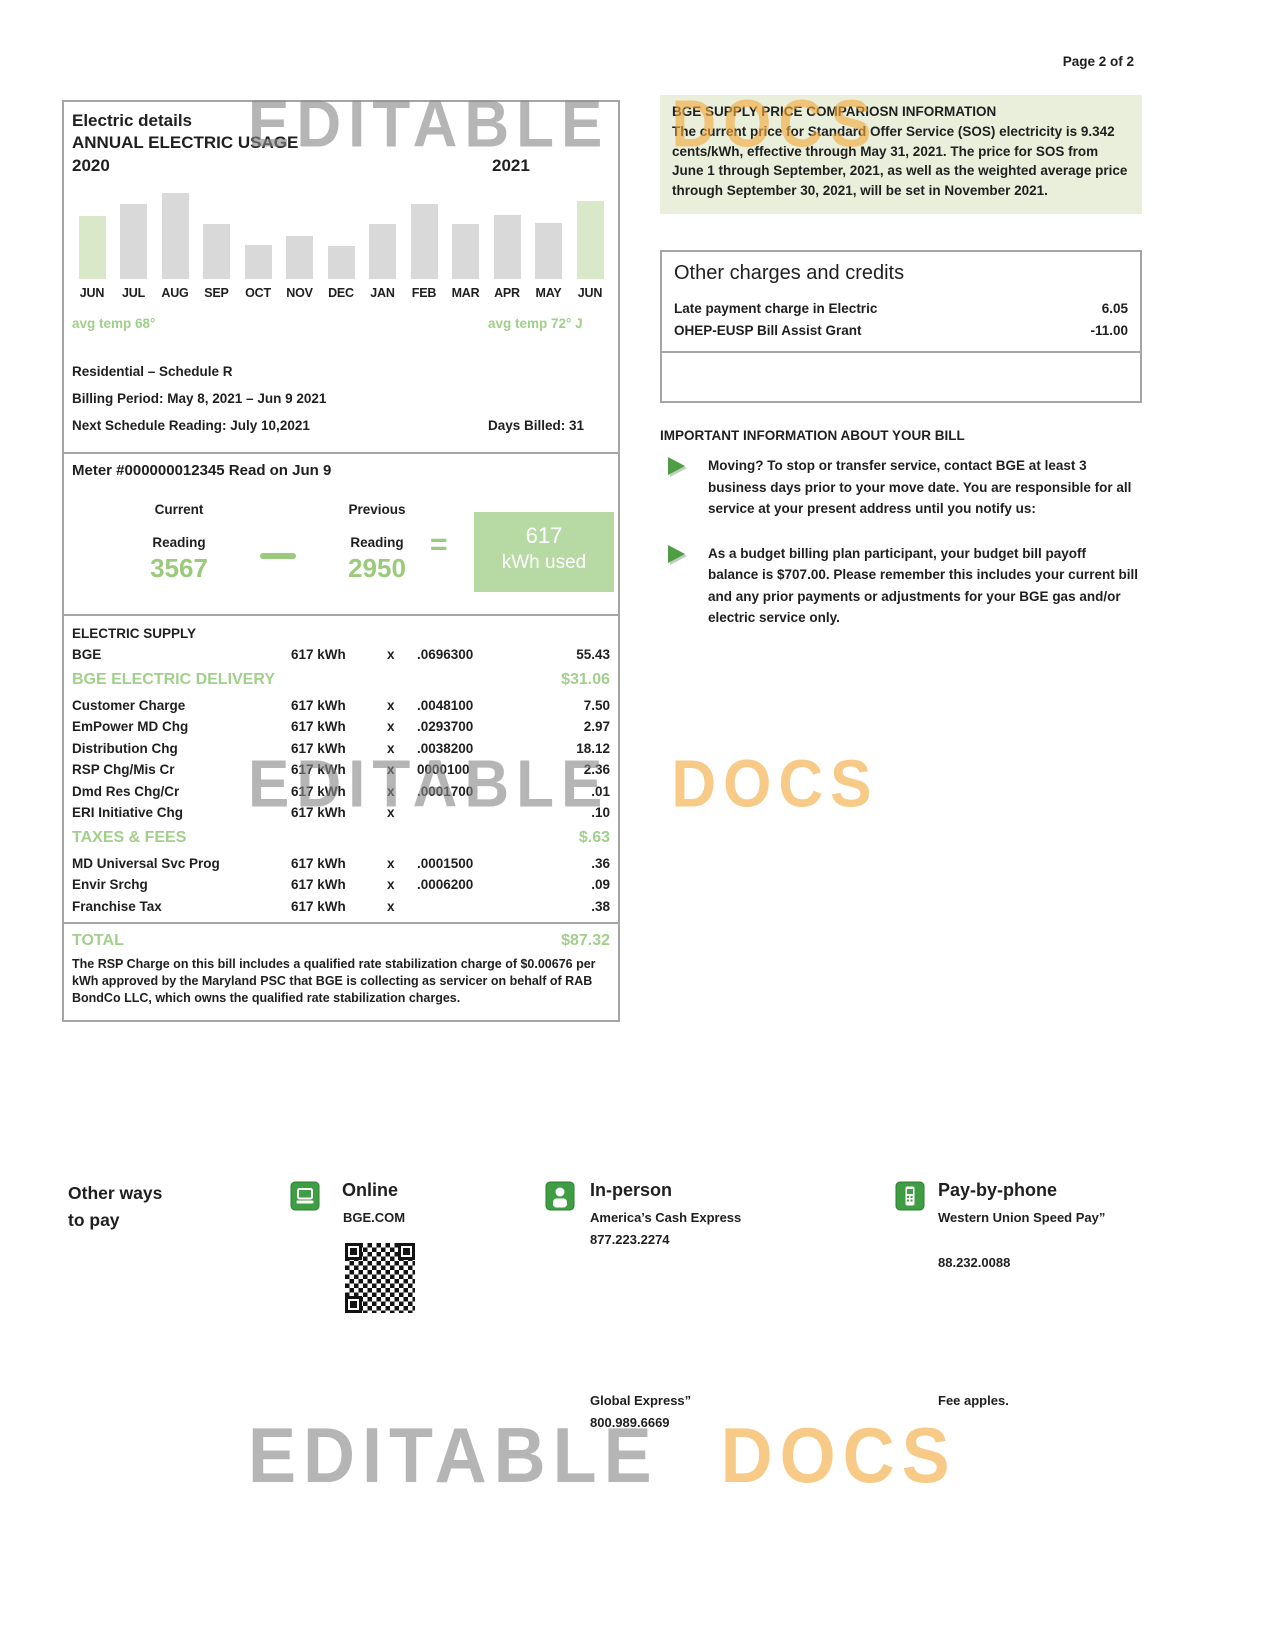  Describe the element at coordinates (789, 273) in the screenshot. I see `other-charges-title: Other charges and credits` at that location.